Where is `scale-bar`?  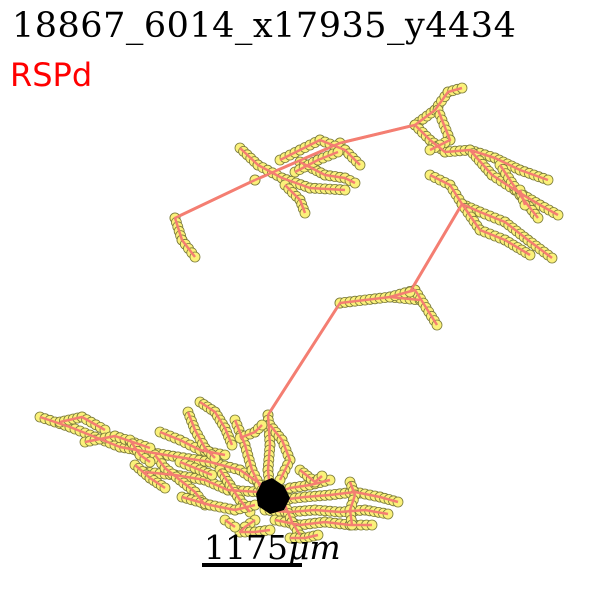
scale-bar is located at coordinates (252, 565).